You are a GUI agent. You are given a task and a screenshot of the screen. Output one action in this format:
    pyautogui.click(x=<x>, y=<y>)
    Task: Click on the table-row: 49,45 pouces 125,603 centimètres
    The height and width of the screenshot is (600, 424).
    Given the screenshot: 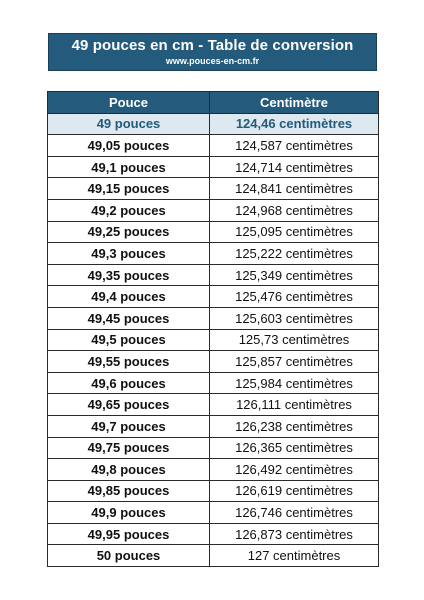 What is the action you would take?
    pyautogui.click(x=213, y=318)
    